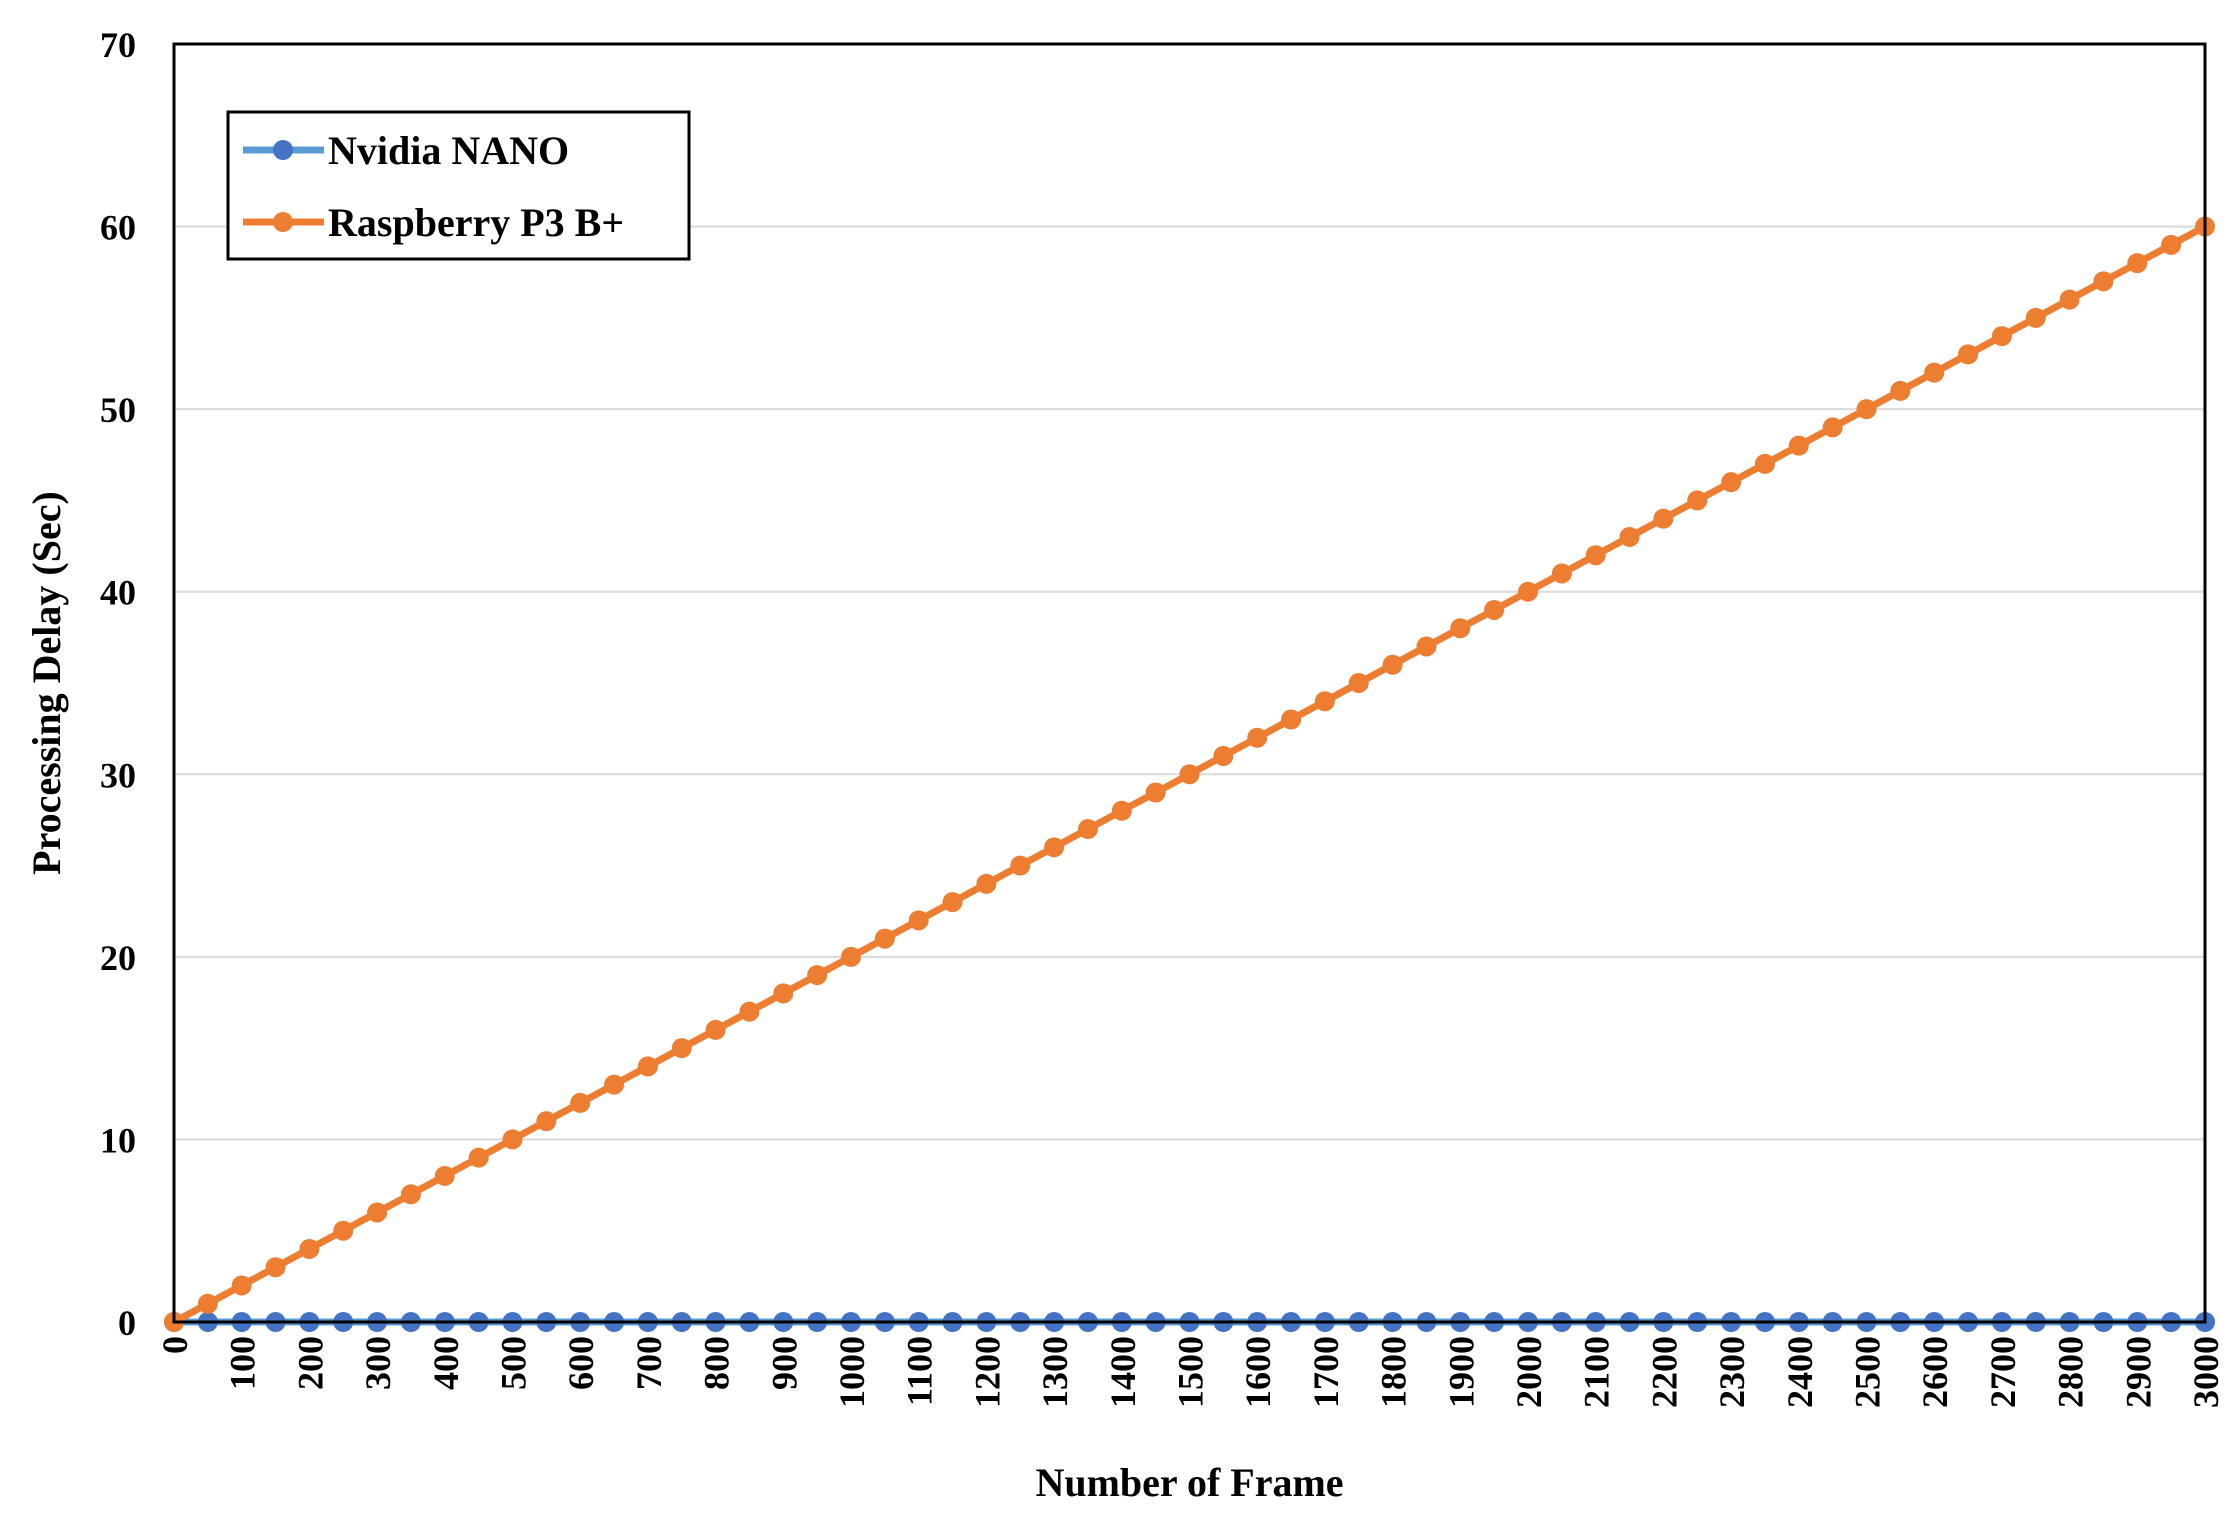  What do you see at coordinates (649, 1363) in the screenshot?
I see `x-tick-label-700: 700` at bounding box center [649, 1363].